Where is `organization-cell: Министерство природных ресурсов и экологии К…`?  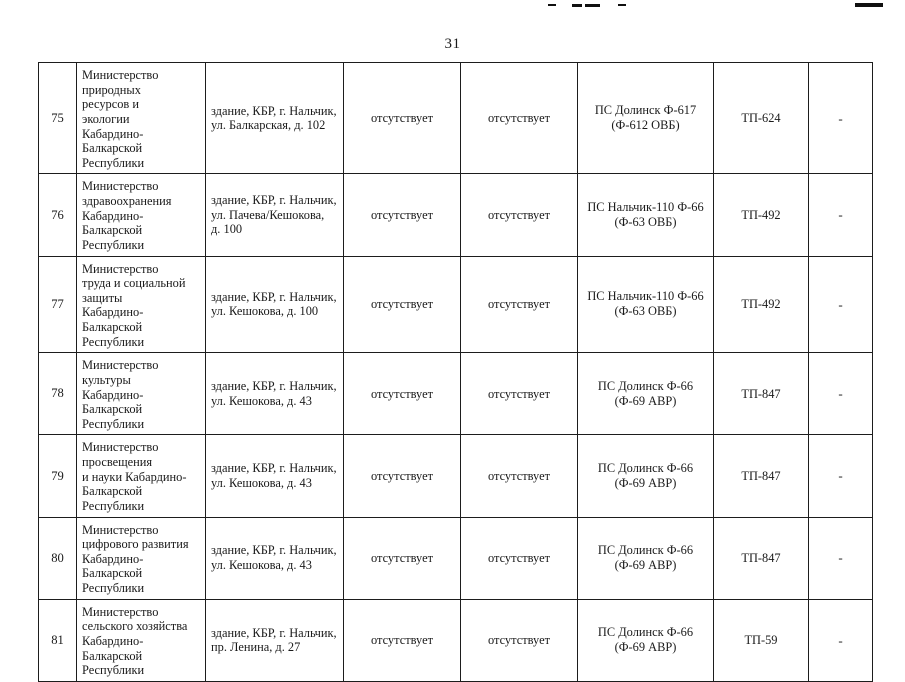
organization-cell: Министерство природных ресурсов и экологии К… is located at coordinates (141, 118).